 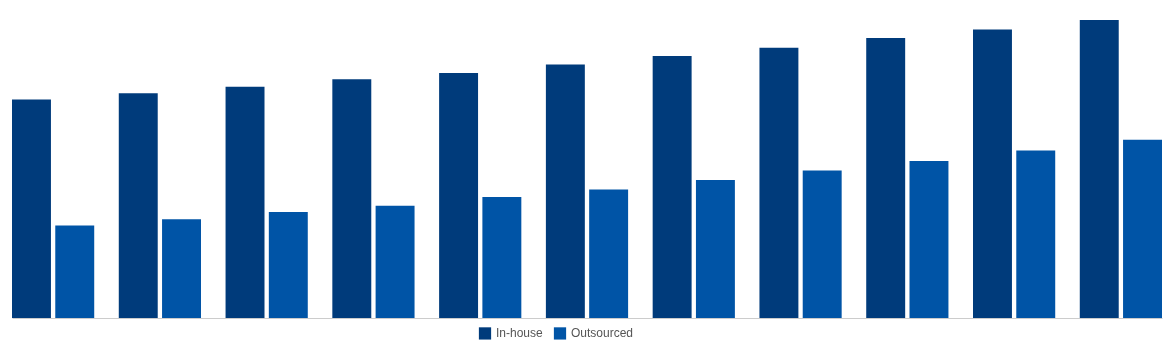 What do you see at coordinates (520, 333) in the screenshot?
I see `legend-label: In-house` at bounding box center [520, 333].